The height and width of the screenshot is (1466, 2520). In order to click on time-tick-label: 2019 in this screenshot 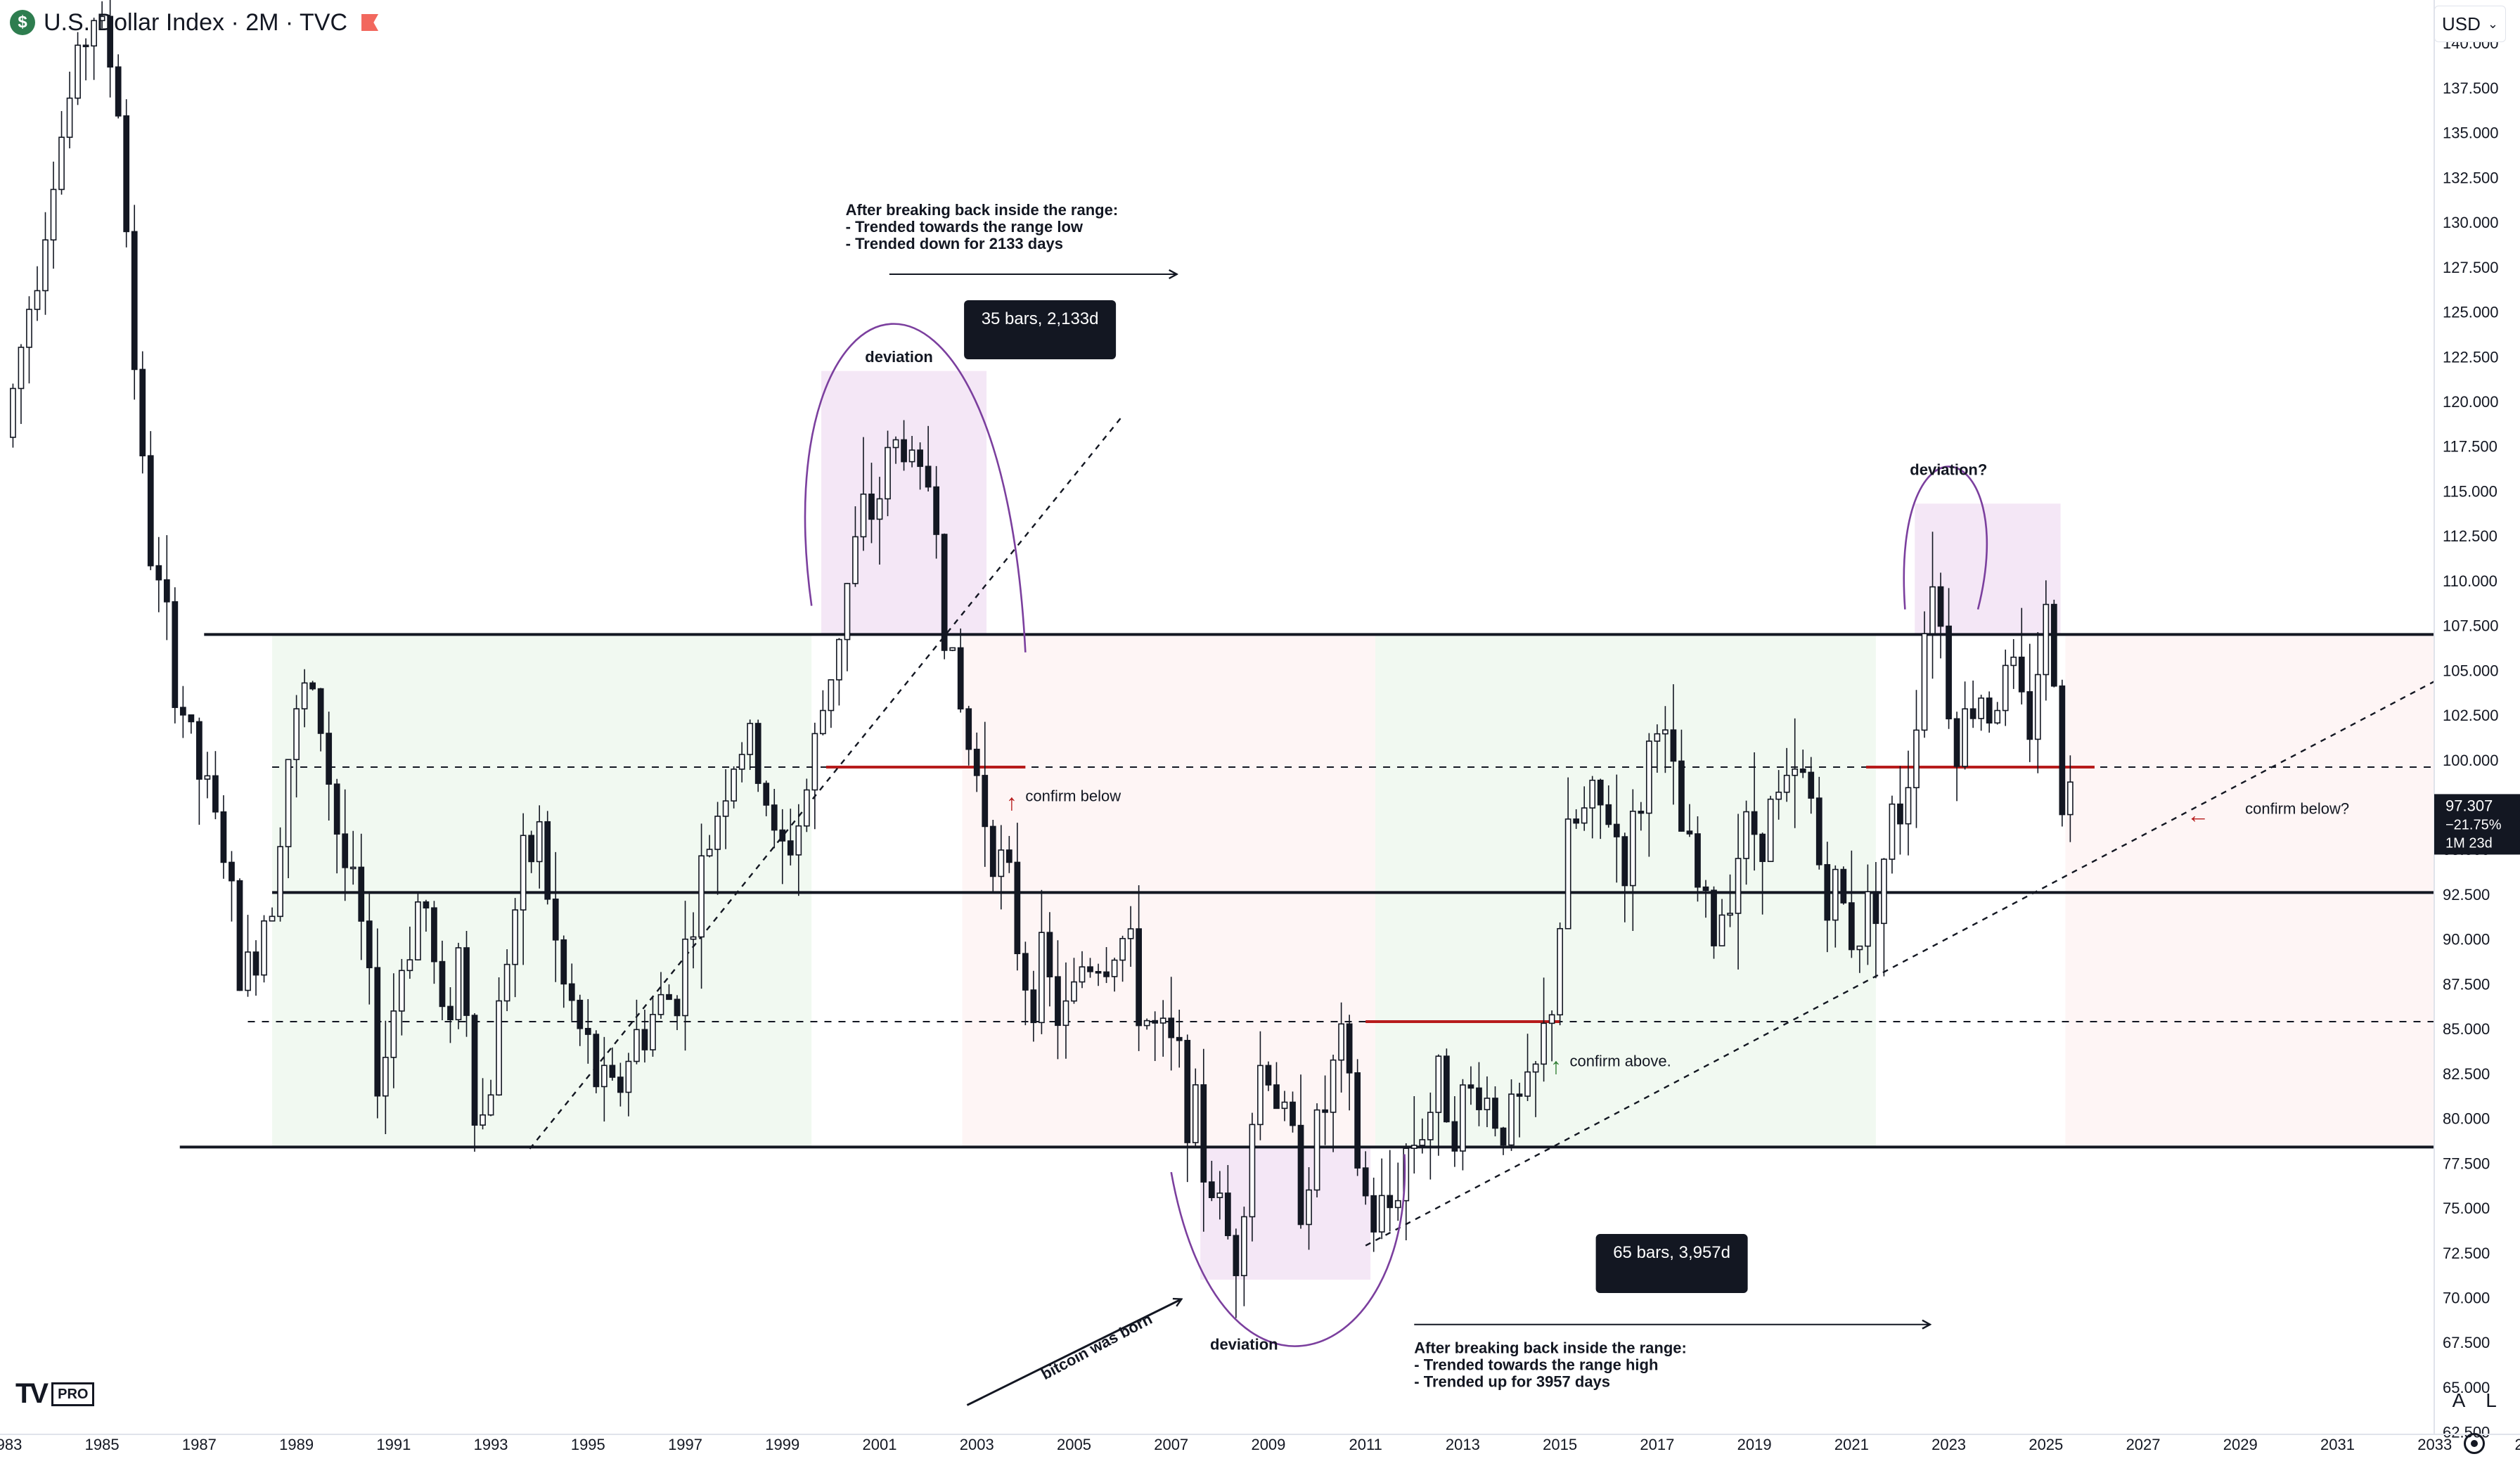, I will do `click(1754, 1444)`.